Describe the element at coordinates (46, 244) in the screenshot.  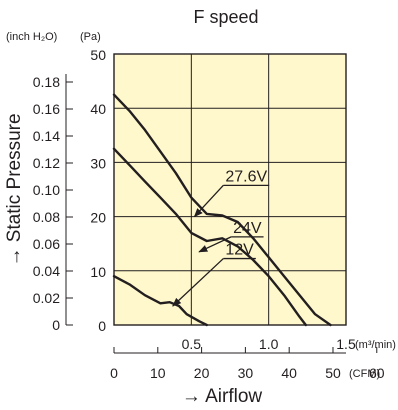
I see `inch-tick-label: 0.06` at that location.